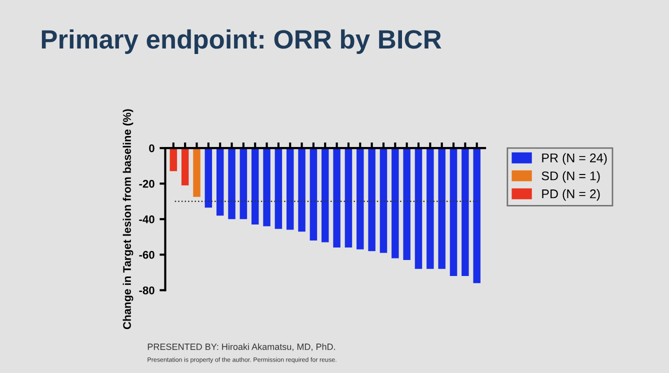 The width and height of the screenshot is (669, 373). What do you see at coordinates (146, 219) in the screenshot?
I see `y-tick-label: -40` at bounding box center [146, 219].